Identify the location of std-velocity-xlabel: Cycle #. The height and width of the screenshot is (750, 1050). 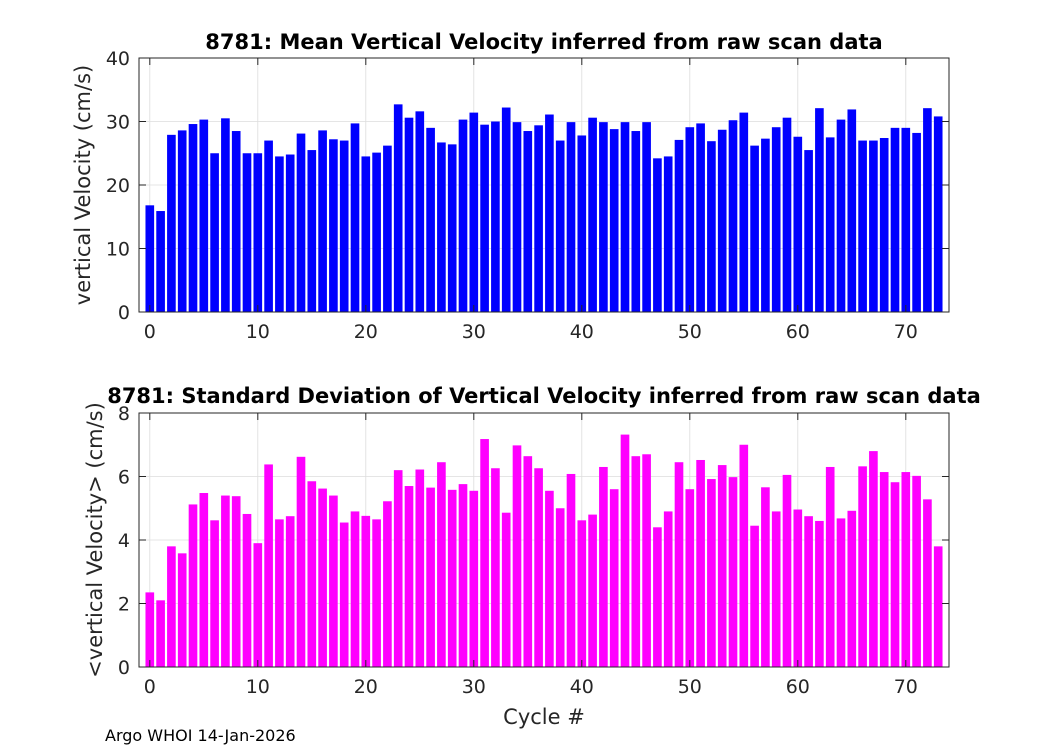
(544, 717).